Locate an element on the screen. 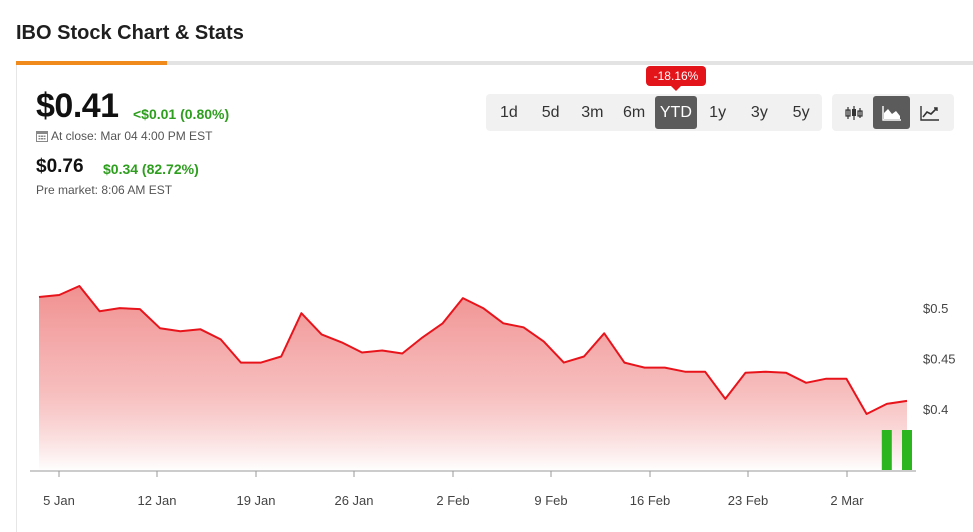 This screenshot has width=973, height=532. x-tick-label: 2 Feb is located at coordinates (452, 500).